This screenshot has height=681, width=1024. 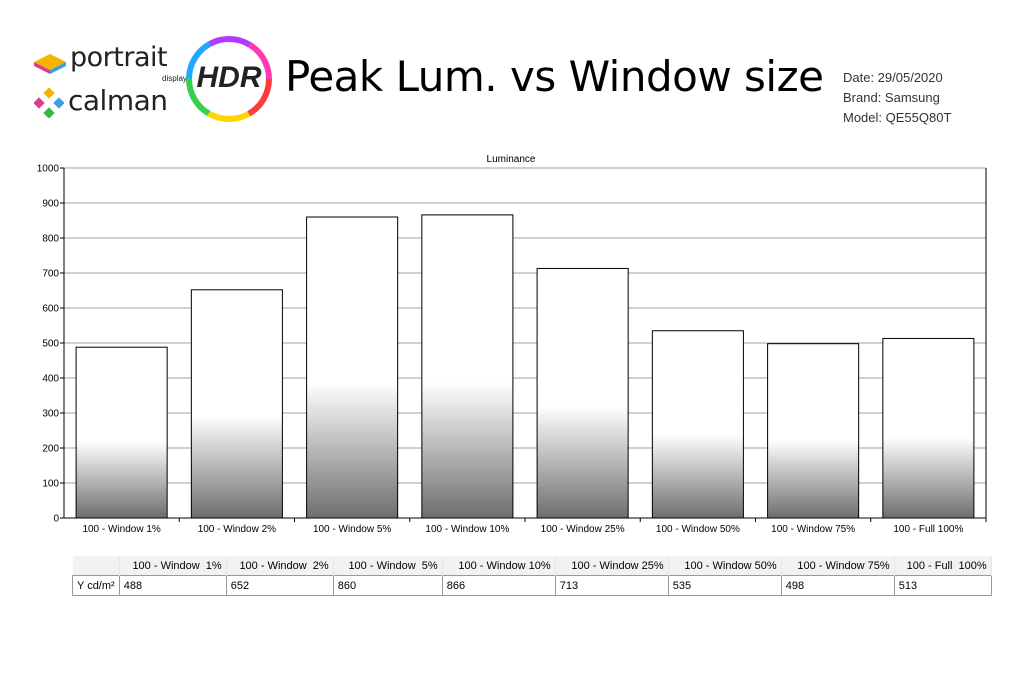 I want to click on y-tick-label: 900, so click(x=50, y=204).